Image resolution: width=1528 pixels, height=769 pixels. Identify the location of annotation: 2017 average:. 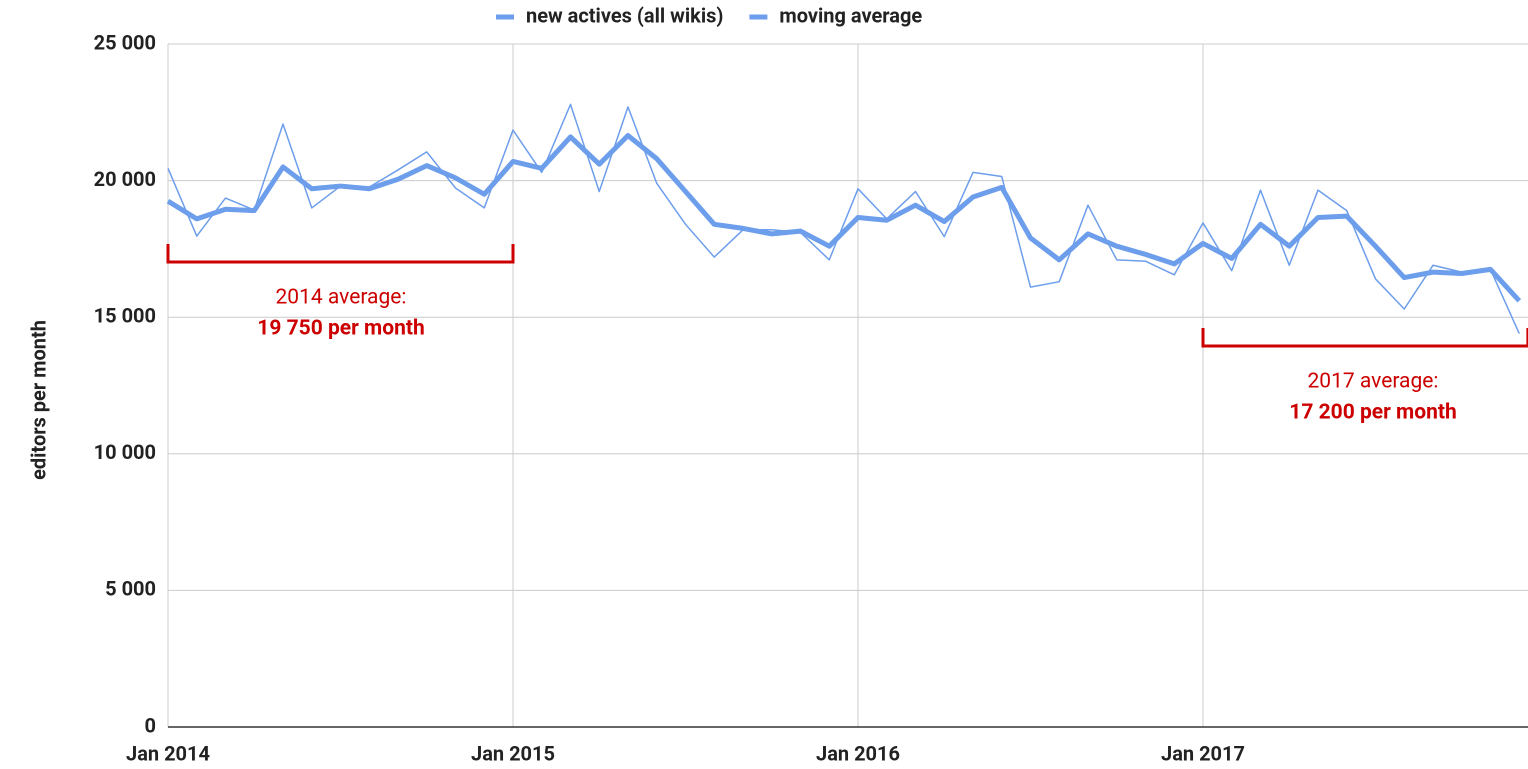
(1372, 382).